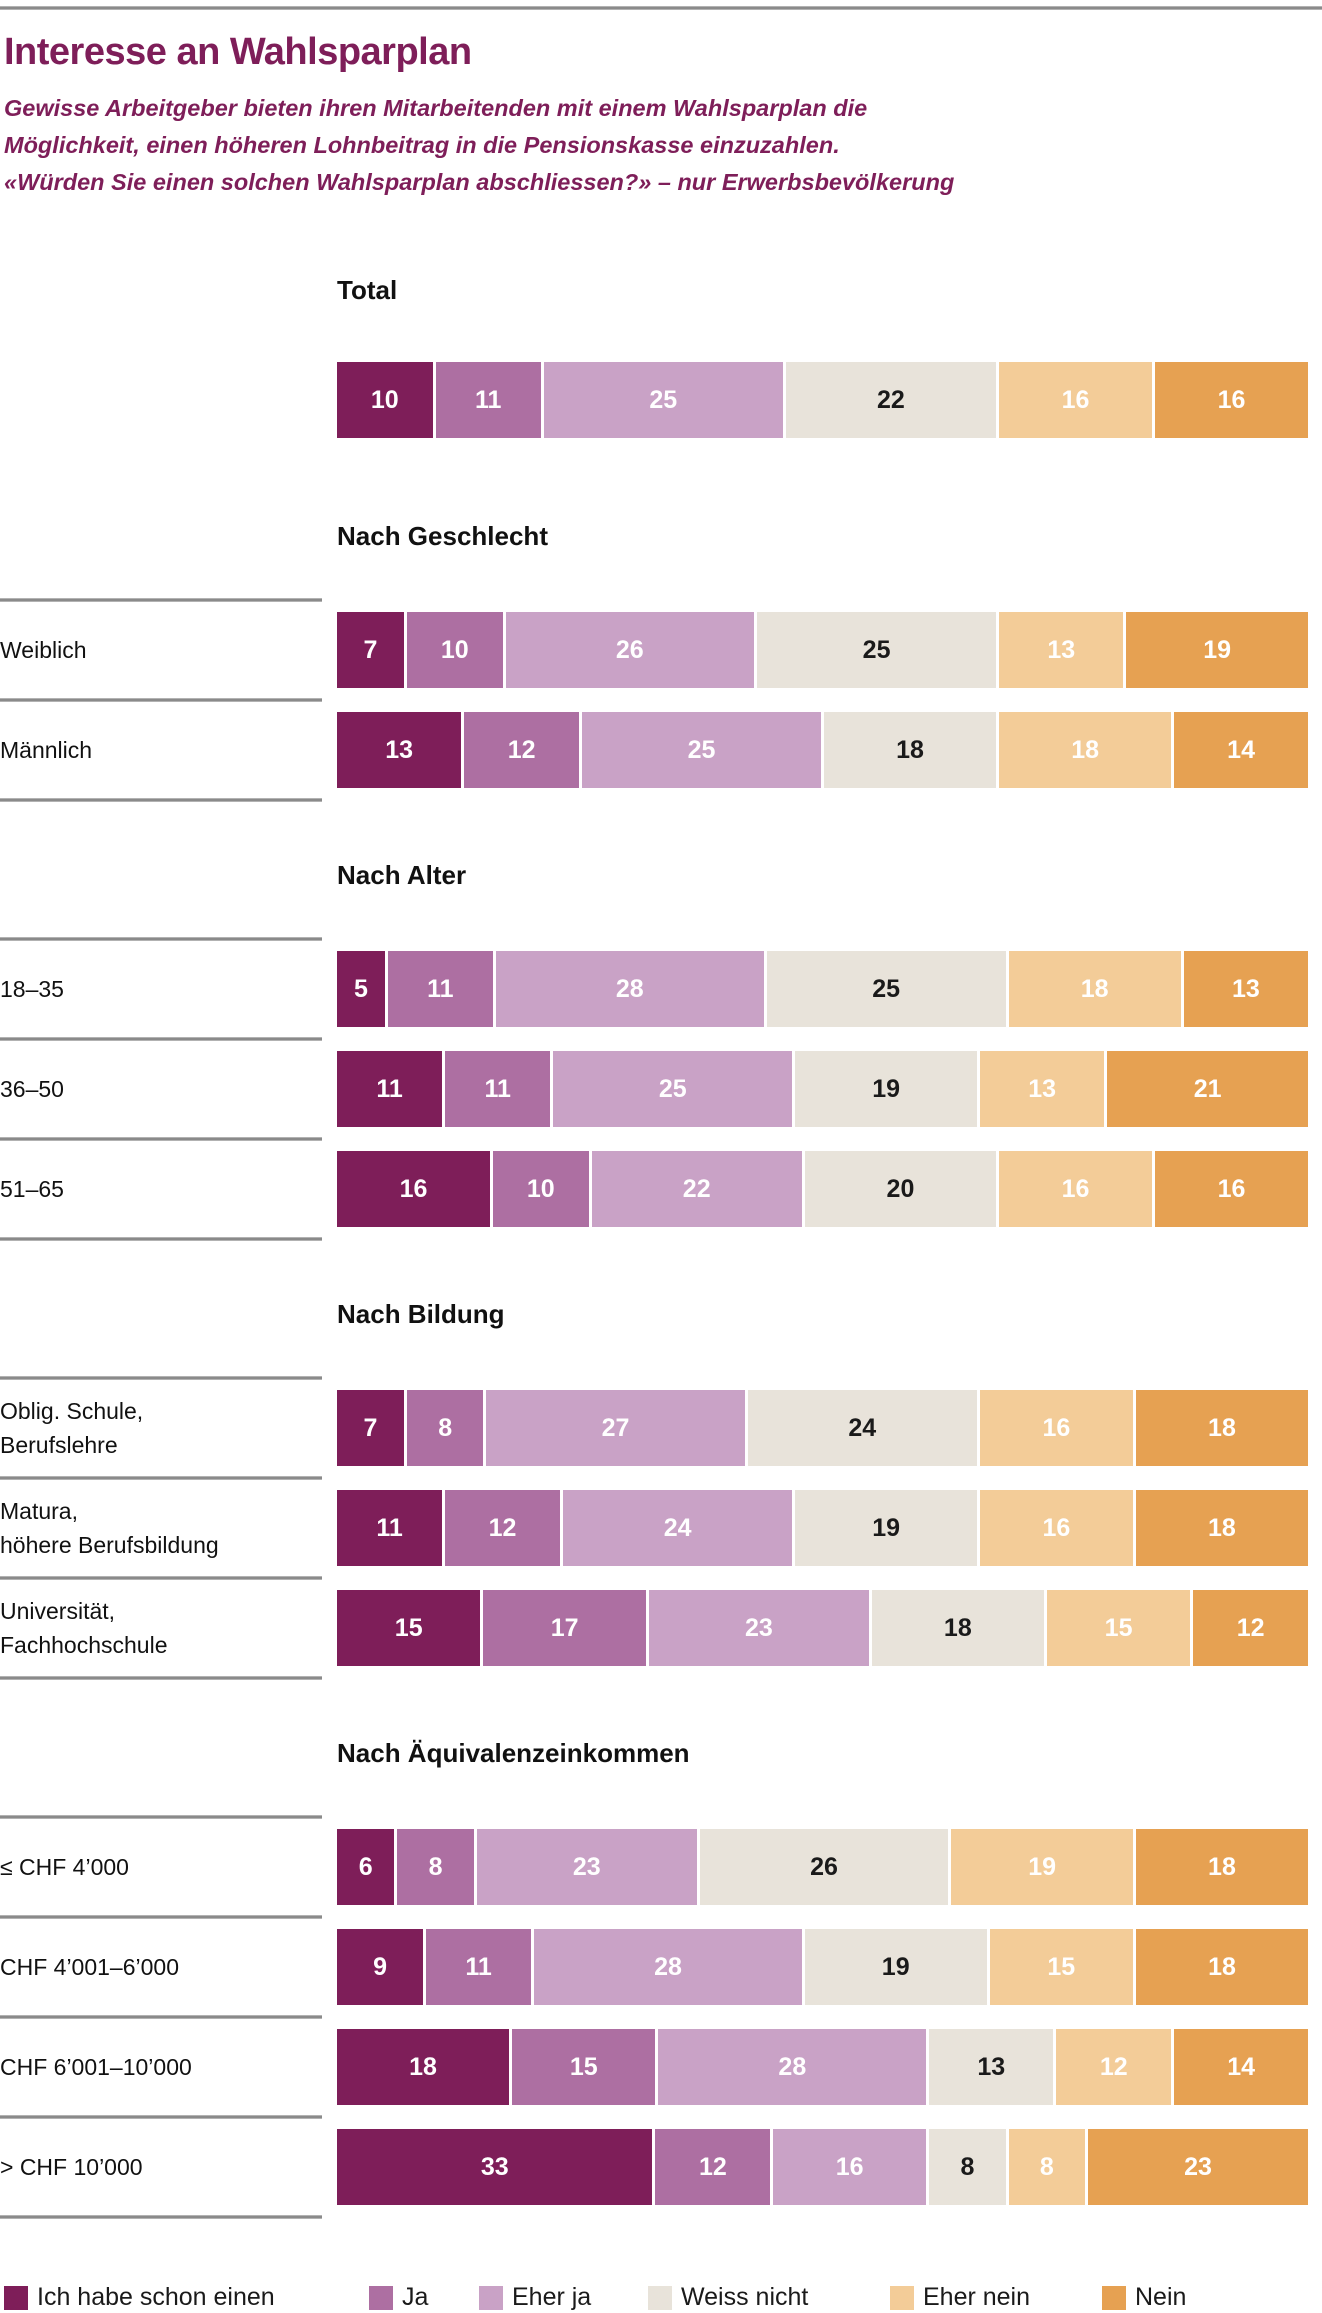  I want to click on row-body: 10 11 25 22 16 16, so click(654, 400).